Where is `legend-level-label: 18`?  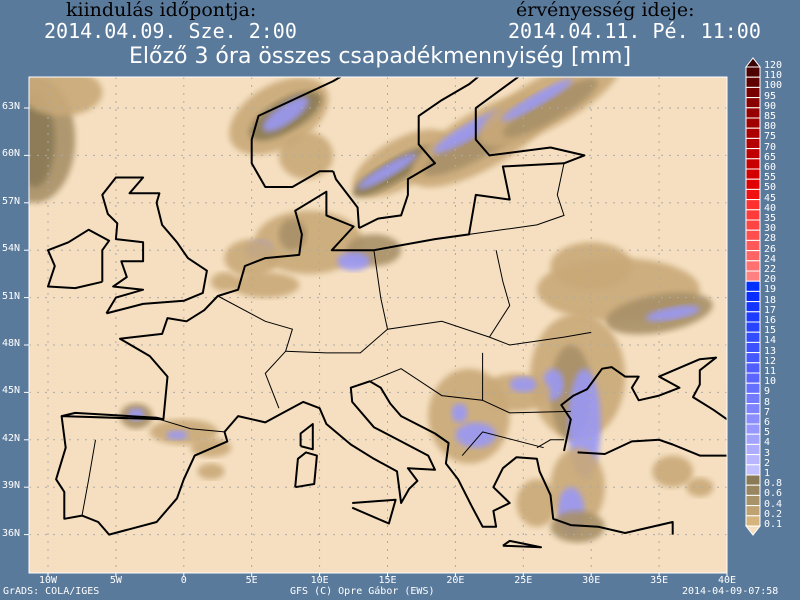 legend-level-label: 18 is located at coordinates (770, 300).